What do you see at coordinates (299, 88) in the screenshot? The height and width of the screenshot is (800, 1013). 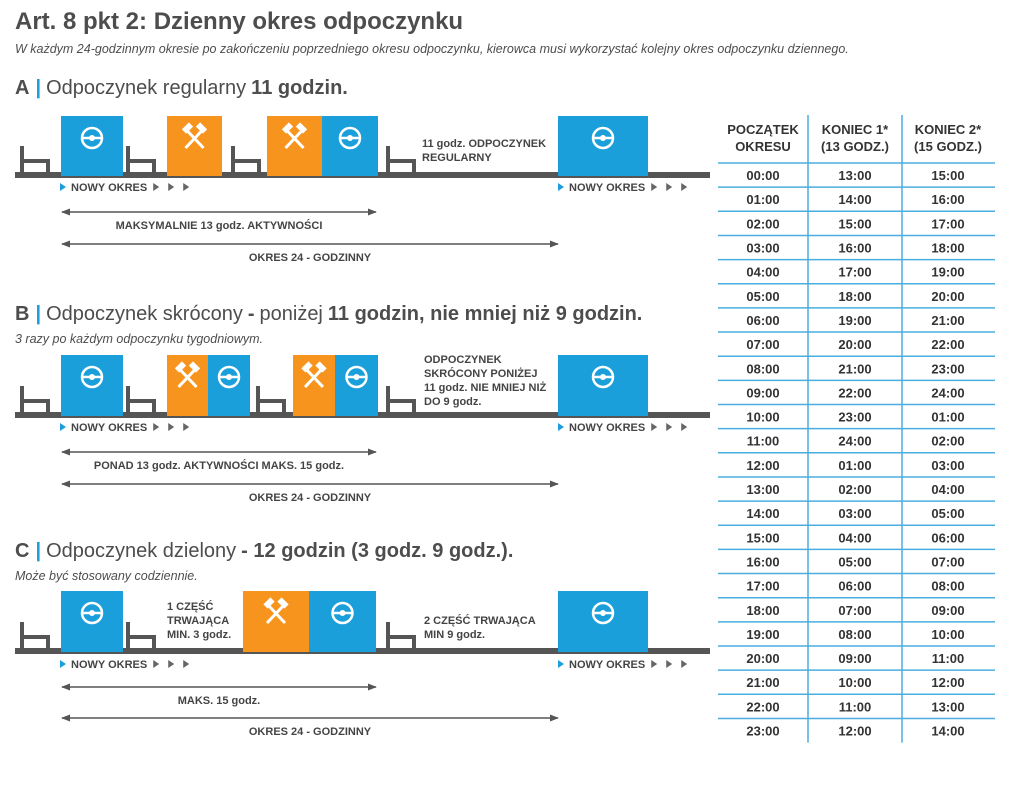 I see `heading-part: 11 godzin.` at bounding box center [299, 88].